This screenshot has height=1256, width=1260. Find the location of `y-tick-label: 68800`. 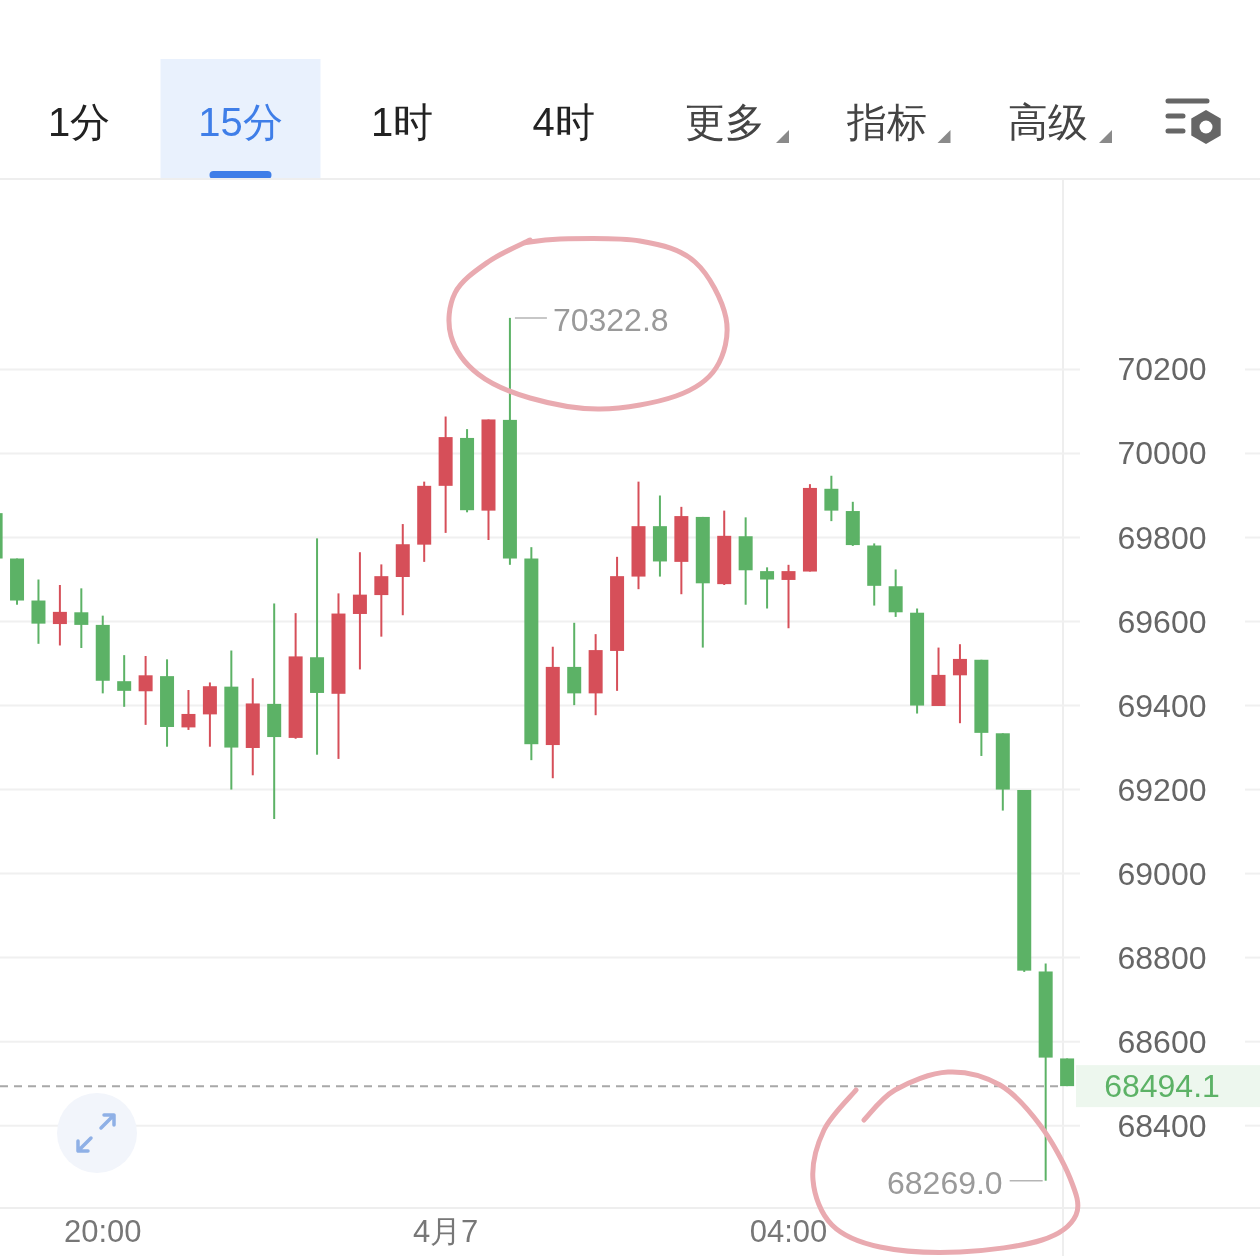

y-tick-label: 68800 is located at coordinates (1162, 957).